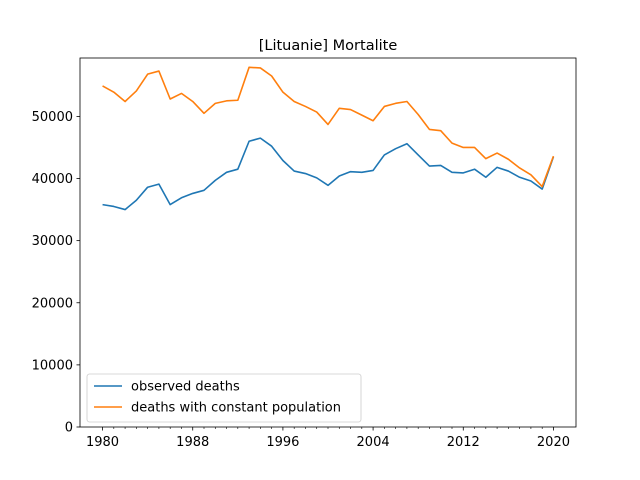 The width and height of the screenshot is (640, 480). What do you see at coordinates (373, 442) in the screenshot?
I see `x-tick-label: 2004` at bounding box center [373, 442].